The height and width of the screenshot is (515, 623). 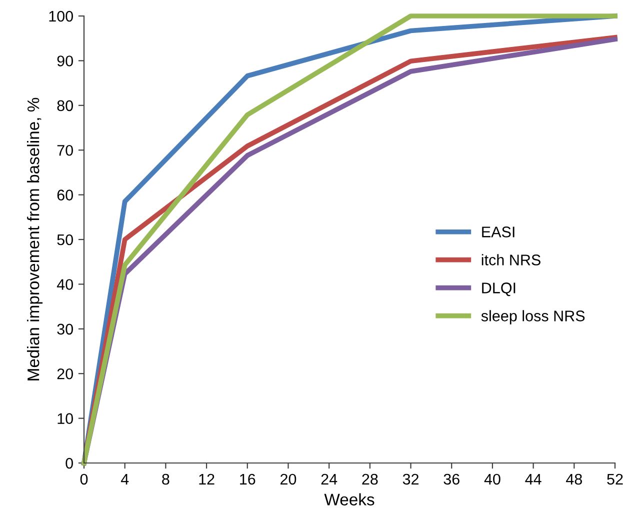 What do you see at coordinates (65, 240) in the screenshot?
I see `y-tick-label: 50` at bounding box center [65, 240].